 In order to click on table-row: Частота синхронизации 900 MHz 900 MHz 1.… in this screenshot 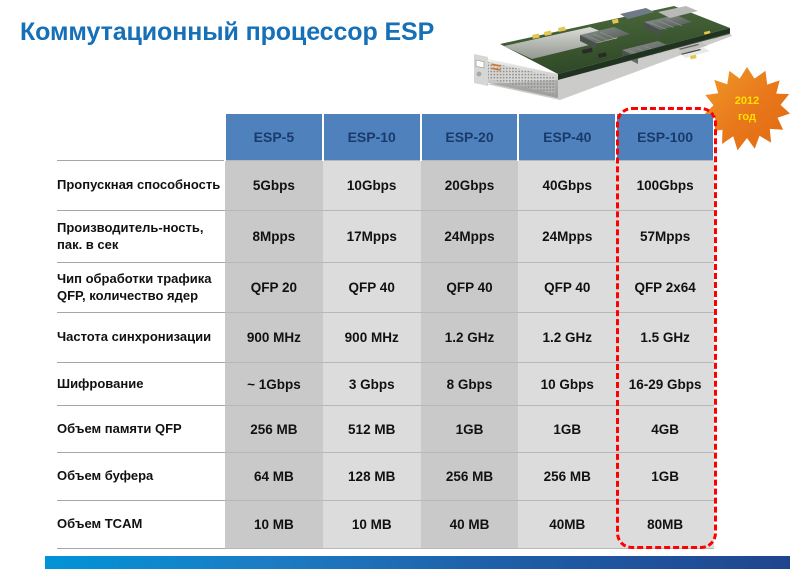, I will do `click(385, 337)`.